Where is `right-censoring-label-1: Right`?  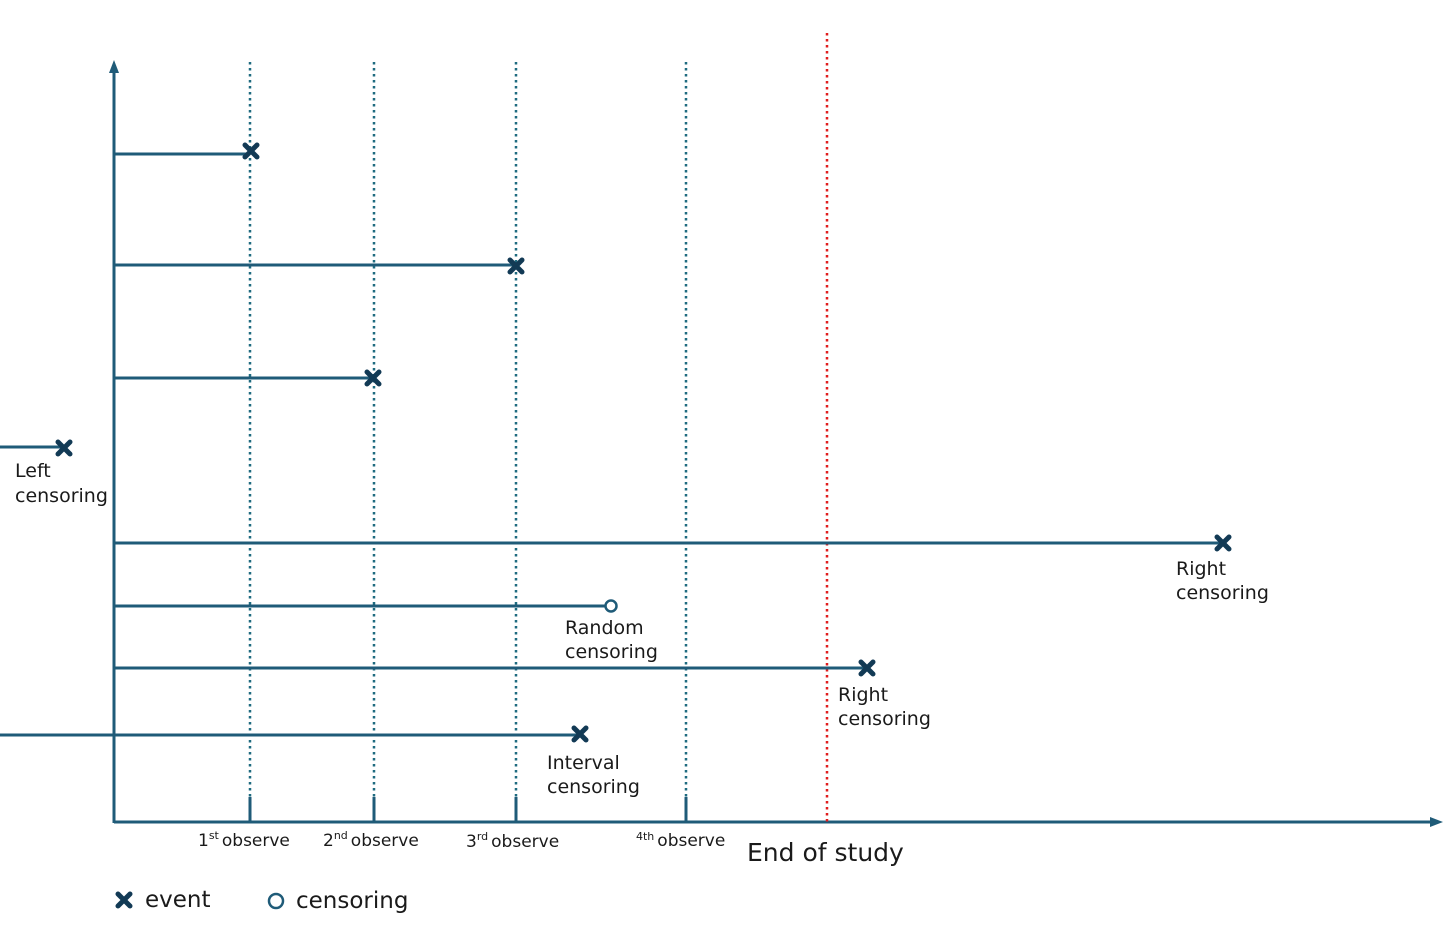
right-censoring-label-1: Right is located at coordinates (1201, 569).